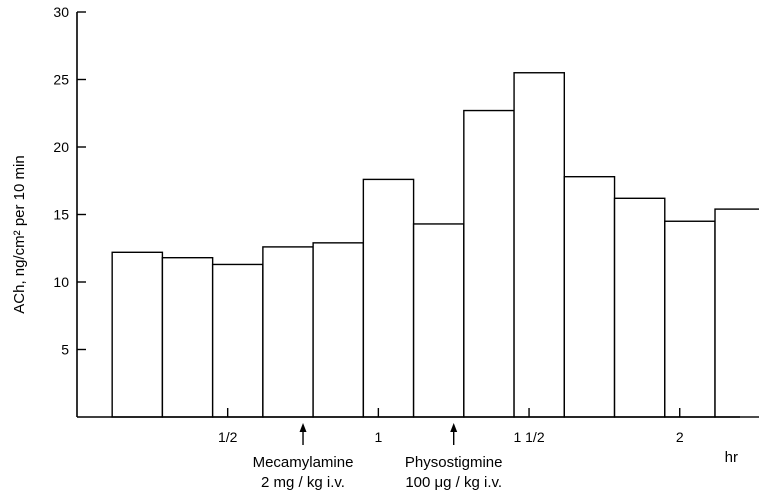 This screenshot has width=759, height=499. I want to click on annotation-1-line-2: 2 mg / kg i.v., so click(303, 482).